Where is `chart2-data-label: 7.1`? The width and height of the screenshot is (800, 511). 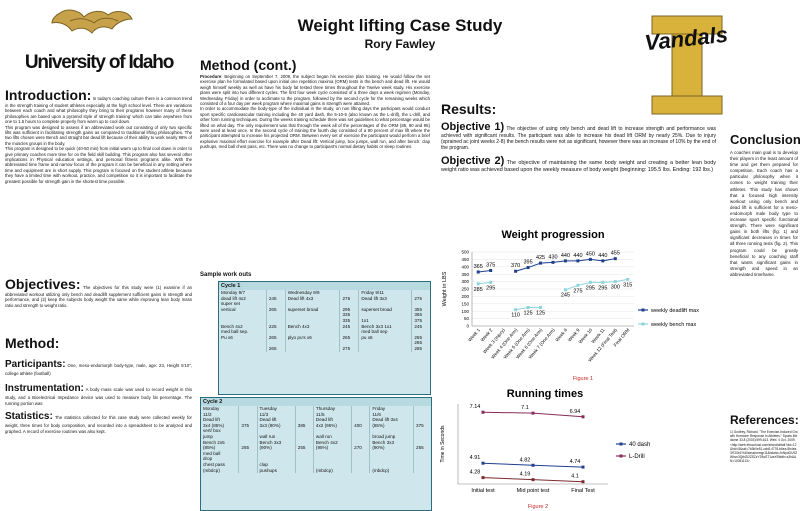 chart2-data-label: 7.1 is located at coordinates (525, 408).